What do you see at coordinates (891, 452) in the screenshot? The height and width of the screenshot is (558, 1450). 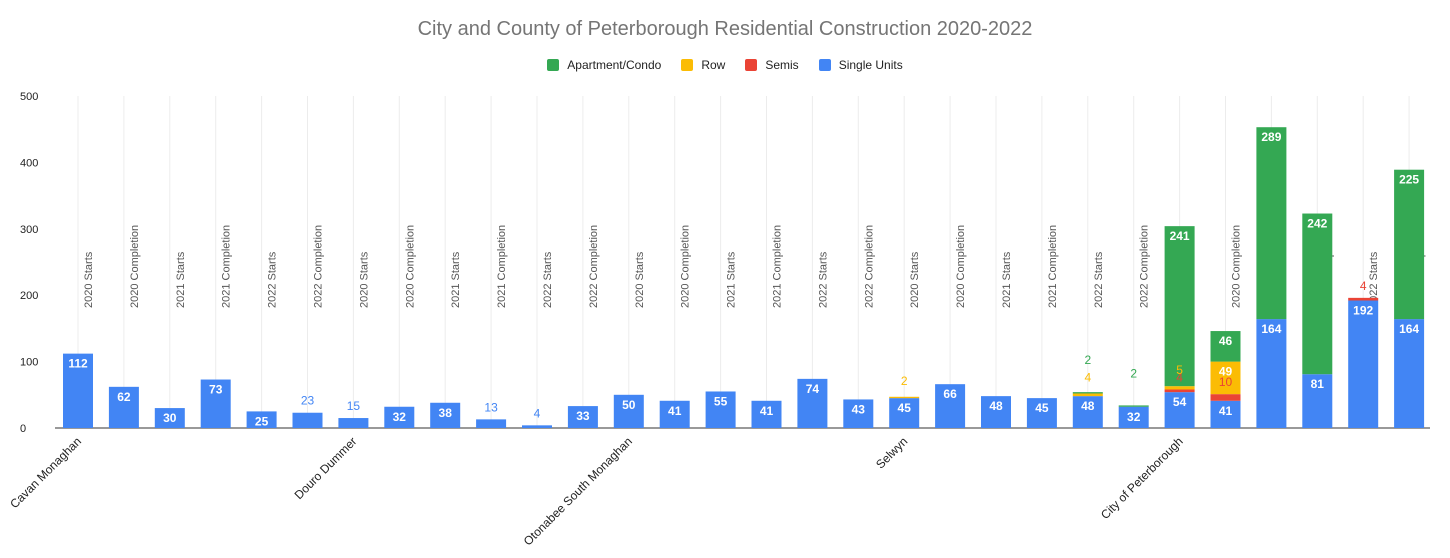 I see `group-label: Selwyn` at bounding box center [891, 452].